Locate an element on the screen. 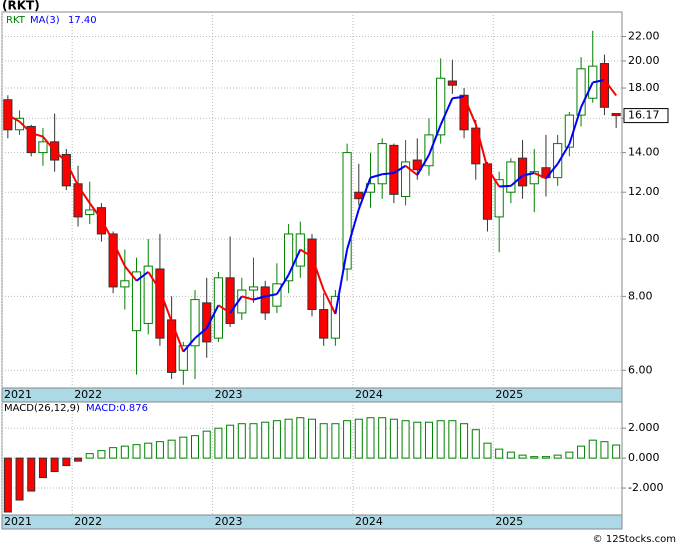  x-tick-label: 2025 is located at coordinates (509, 394).